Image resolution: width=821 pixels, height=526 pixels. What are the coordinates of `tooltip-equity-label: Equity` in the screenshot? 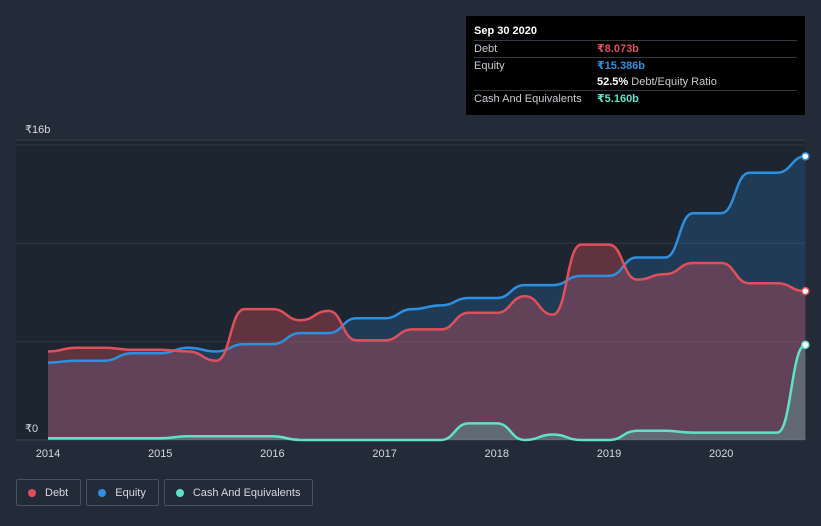 It's located at (489, 66).